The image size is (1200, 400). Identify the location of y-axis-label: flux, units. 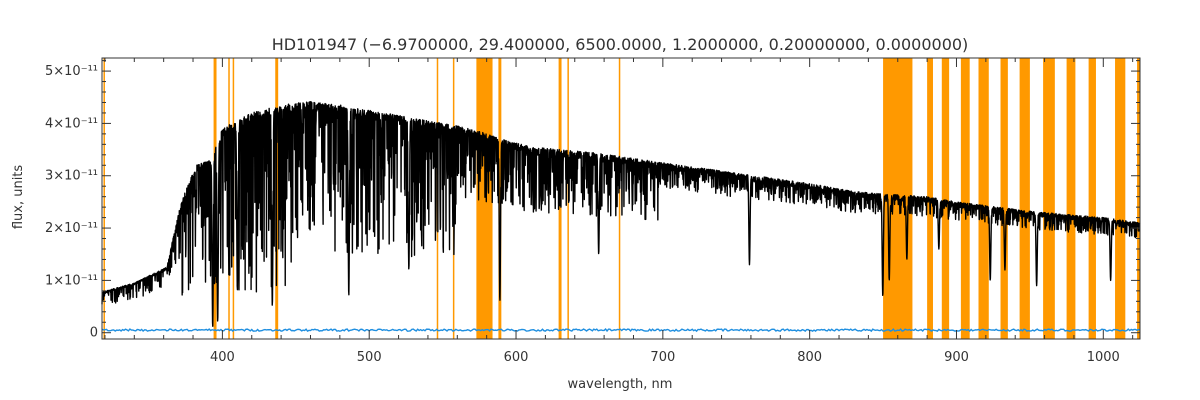
(18, 197).